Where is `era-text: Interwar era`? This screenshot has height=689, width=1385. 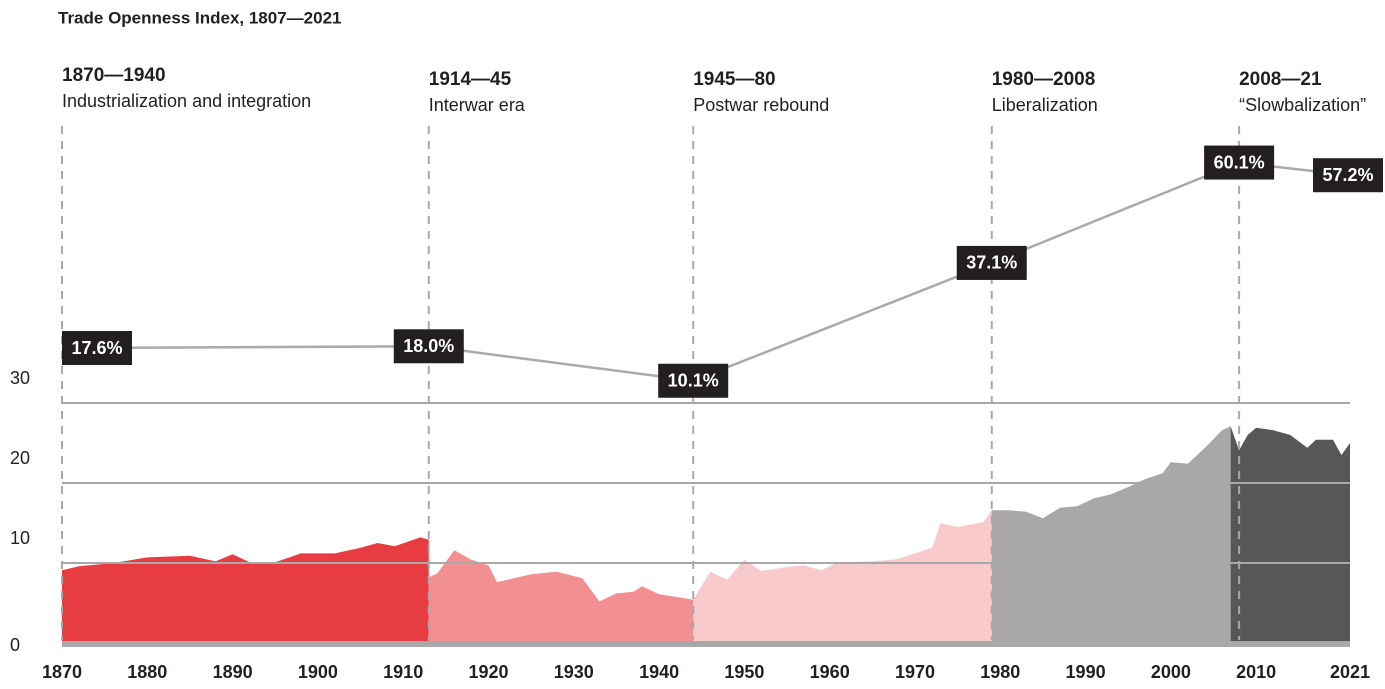 era-text: Interwar era is located at coordinates (477, 105).